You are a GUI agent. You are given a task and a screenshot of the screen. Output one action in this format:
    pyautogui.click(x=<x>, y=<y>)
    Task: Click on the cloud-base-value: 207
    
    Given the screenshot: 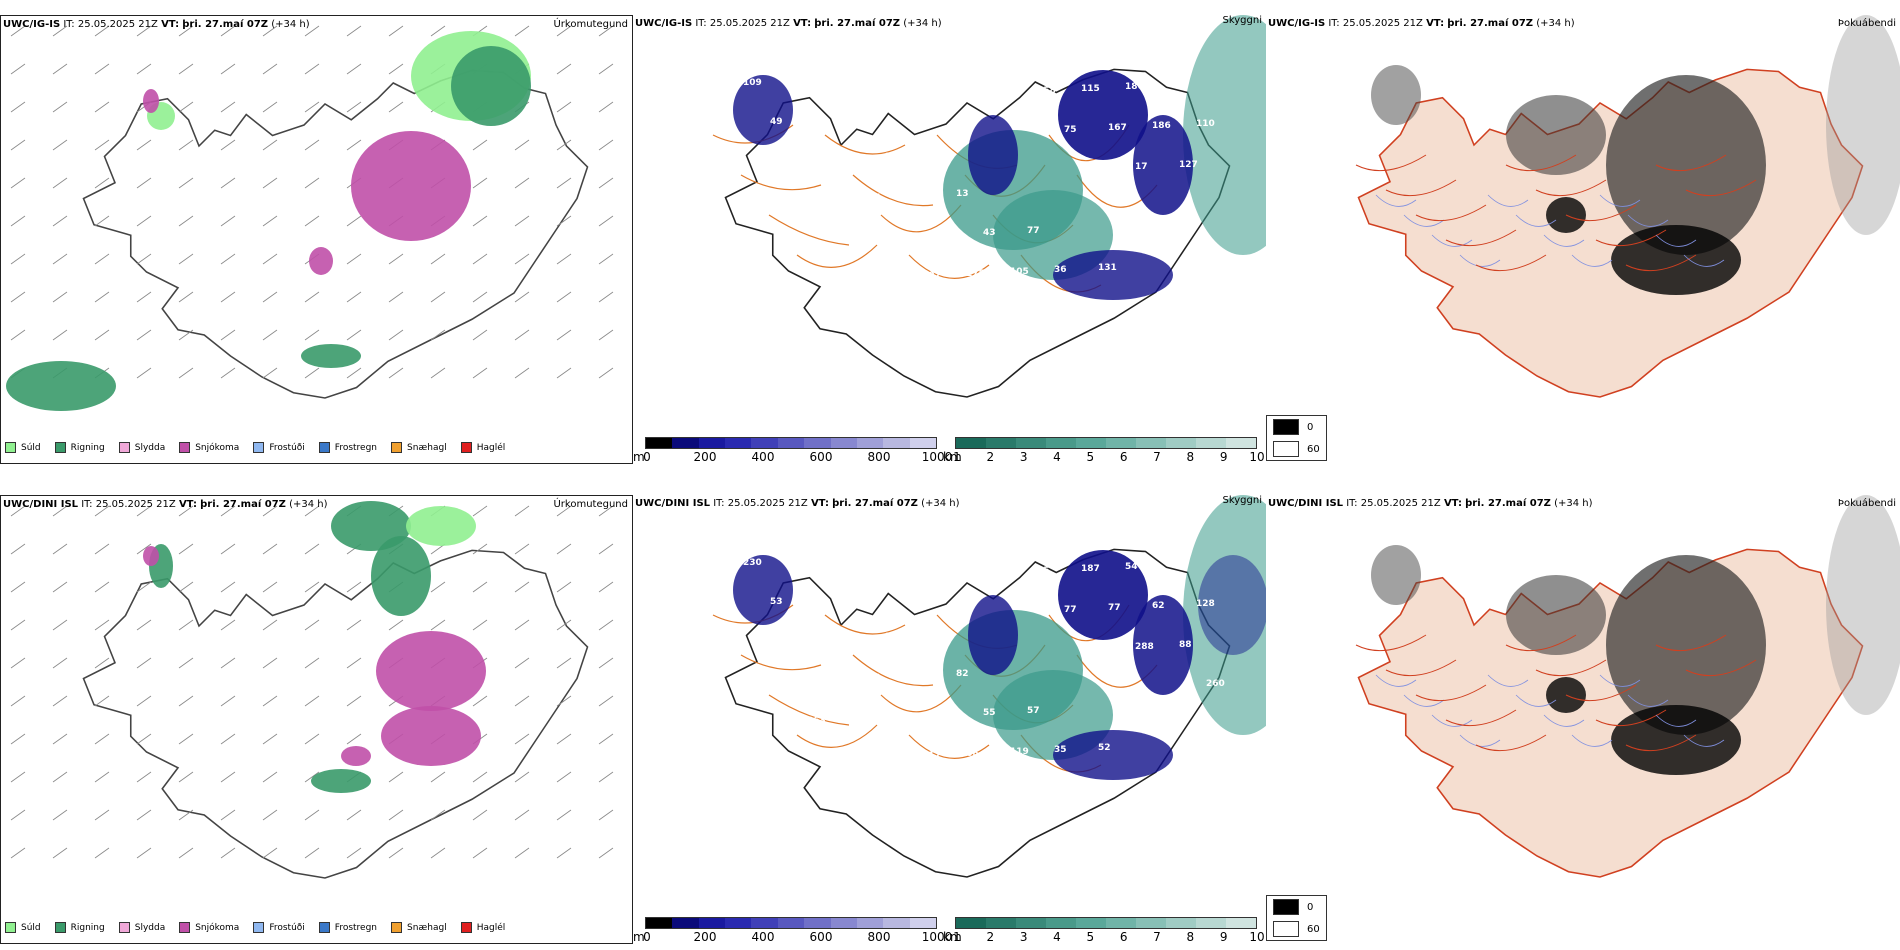 What is the action you would take?
    pyautogui.click(x=931, y=276)
    